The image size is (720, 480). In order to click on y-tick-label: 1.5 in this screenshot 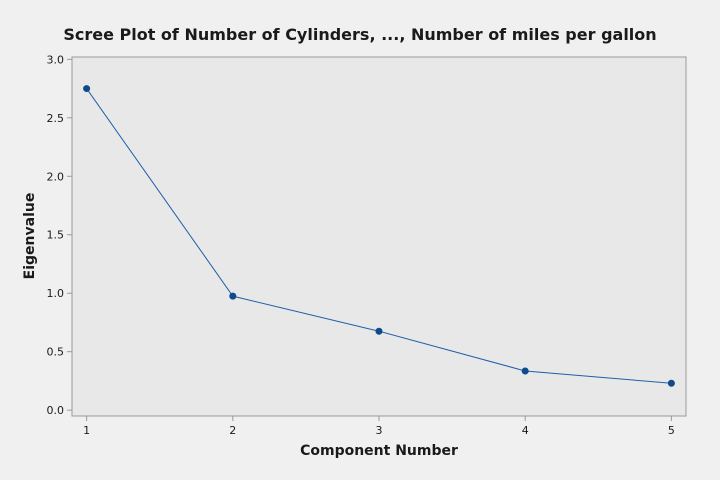, I will do `click(56, 235)`.